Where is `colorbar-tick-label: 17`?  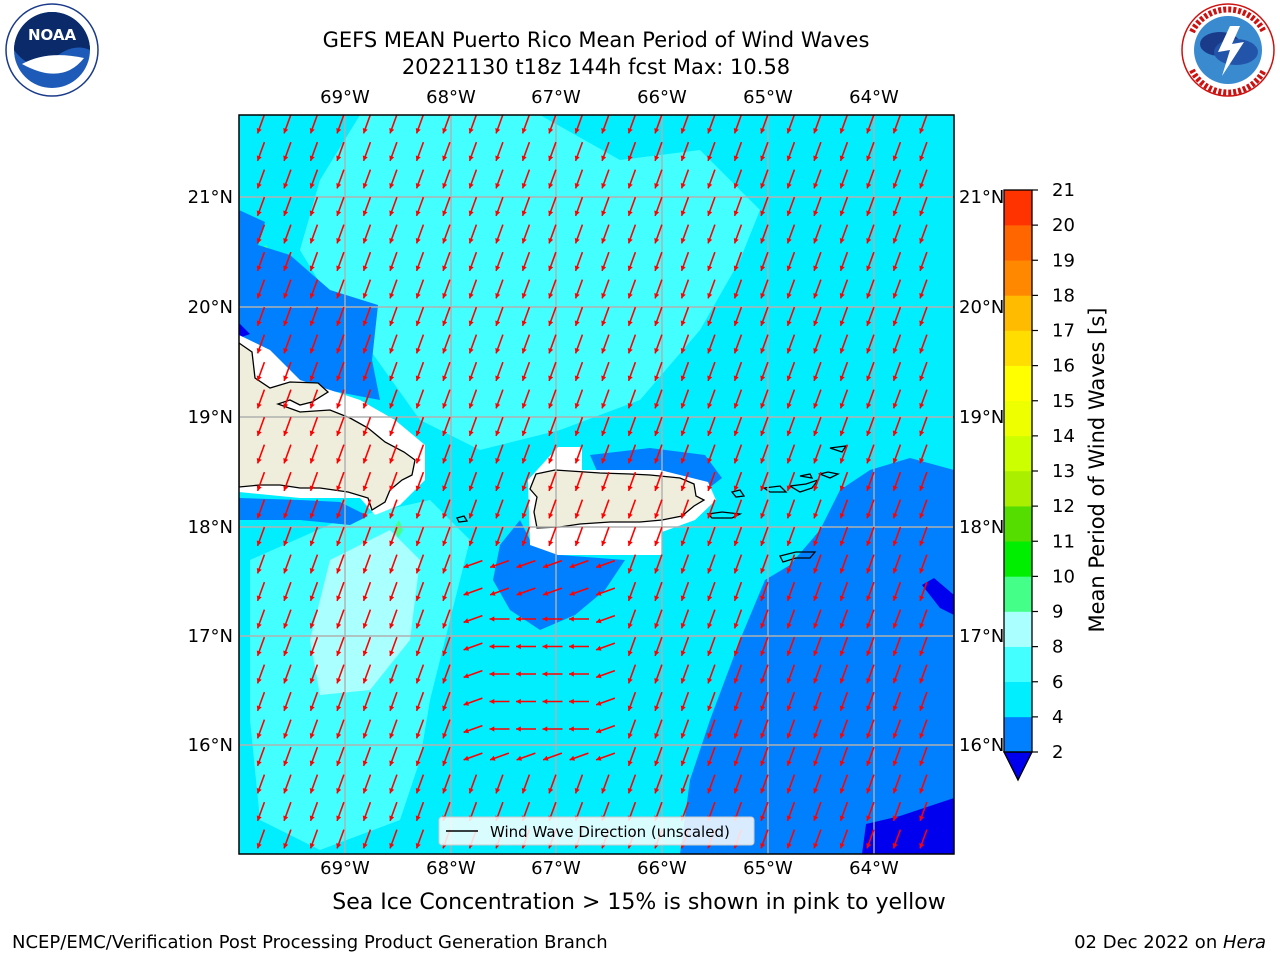
colorbar-tick-label: 17 is located at coordinates (1063, 331).